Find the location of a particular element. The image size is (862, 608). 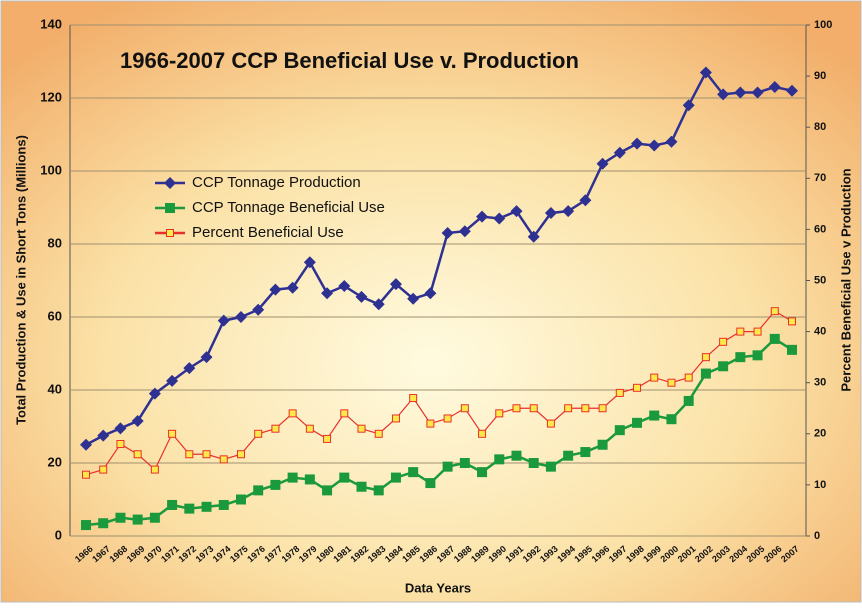

y2-tick-label: 90 is located at coordinates (820, 76).